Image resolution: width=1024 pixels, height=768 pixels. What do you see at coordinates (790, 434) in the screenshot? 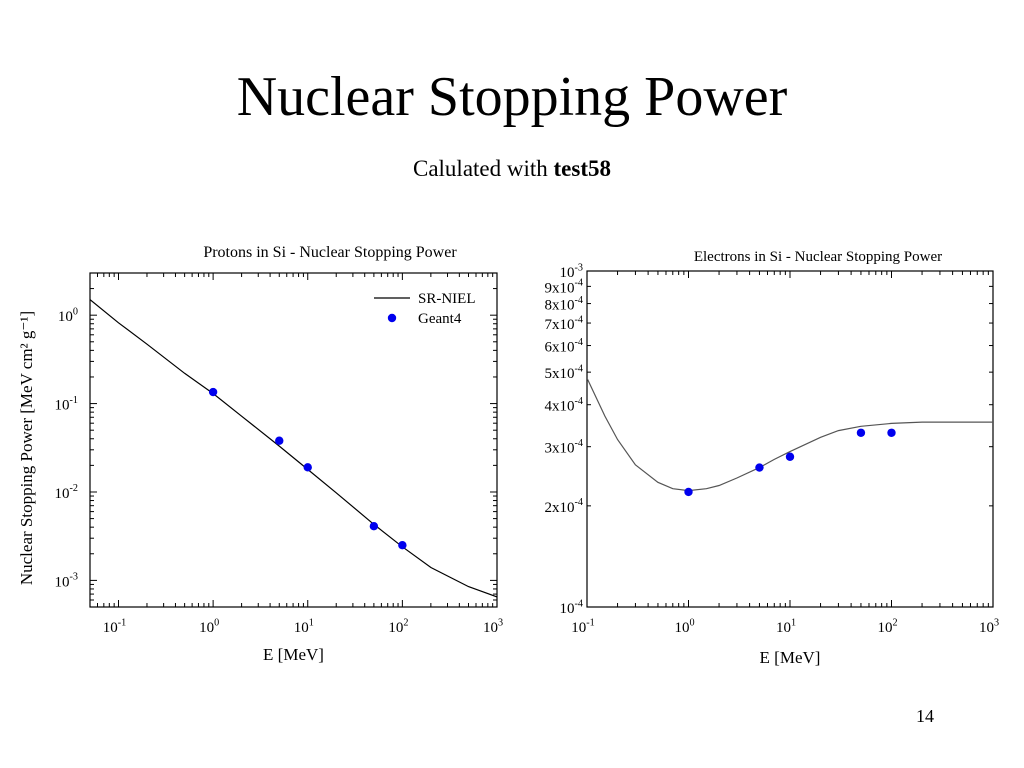
I see `series-line` at bounding box center [790, 434].